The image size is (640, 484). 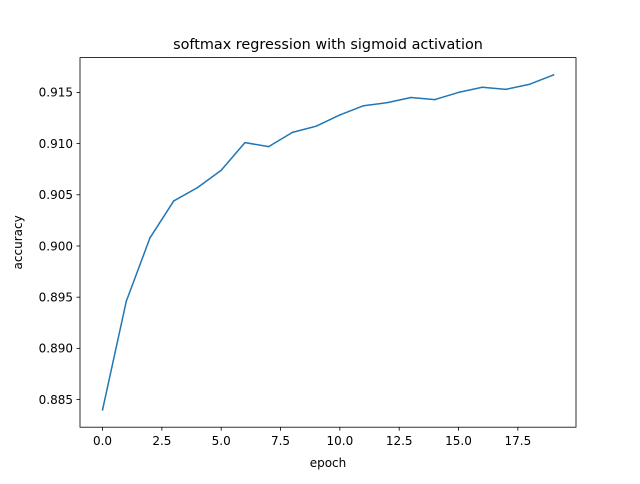 I want to click on x-axis: 0.0 2.5 5.0 7.5 10.0 12.5 15.0 17.5, so click(x=312, y=437).